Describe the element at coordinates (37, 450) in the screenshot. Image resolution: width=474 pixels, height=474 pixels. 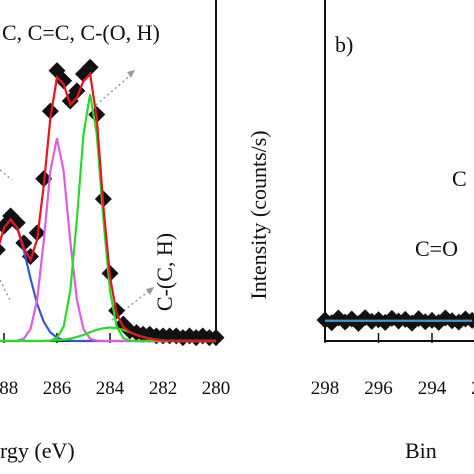
I see `x-axis-label: rgy (eV)` at that location.